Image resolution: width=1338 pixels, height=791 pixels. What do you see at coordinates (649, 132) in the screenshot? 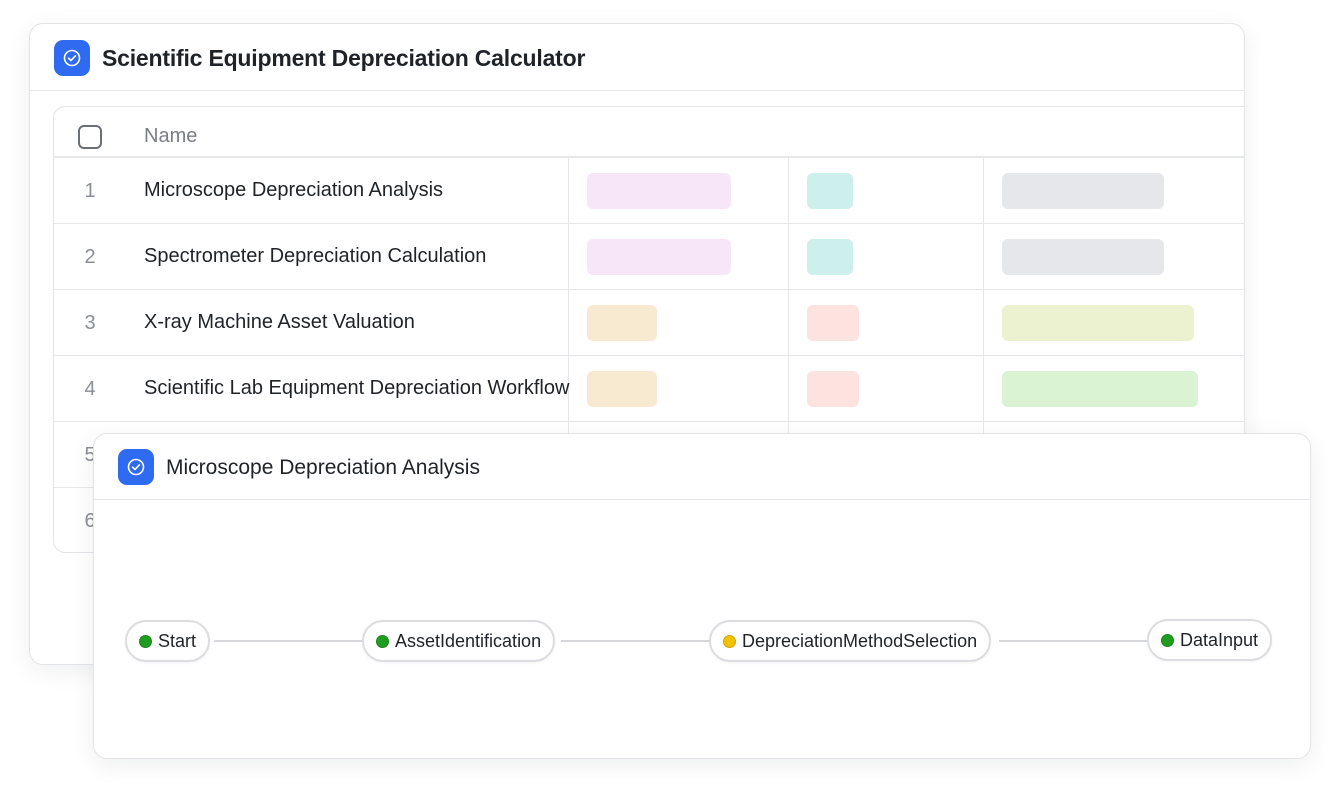
I see `table-header: Name` at bounding box center [649, 132].